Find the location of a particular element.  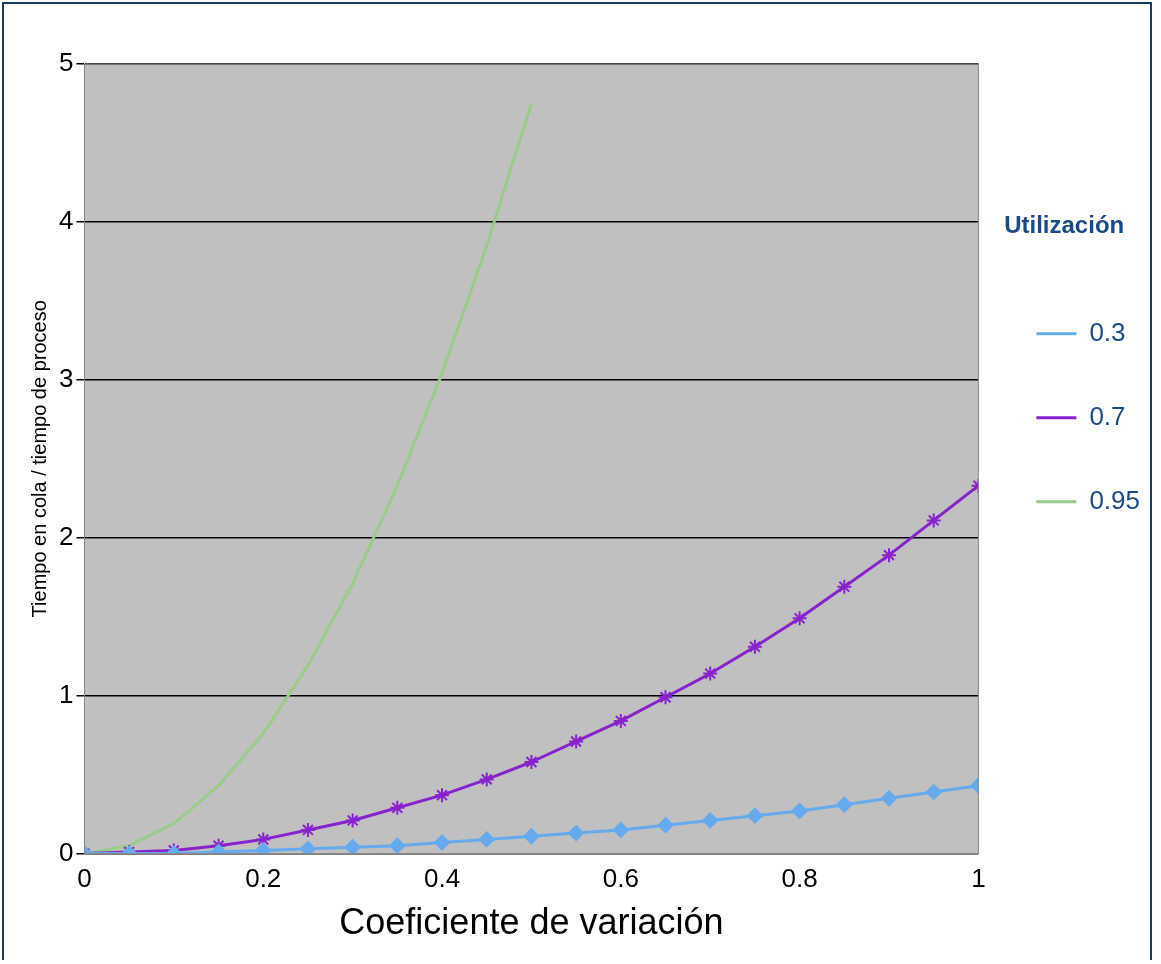

y-tick-label: 5 is located at coordinates (66, 62).